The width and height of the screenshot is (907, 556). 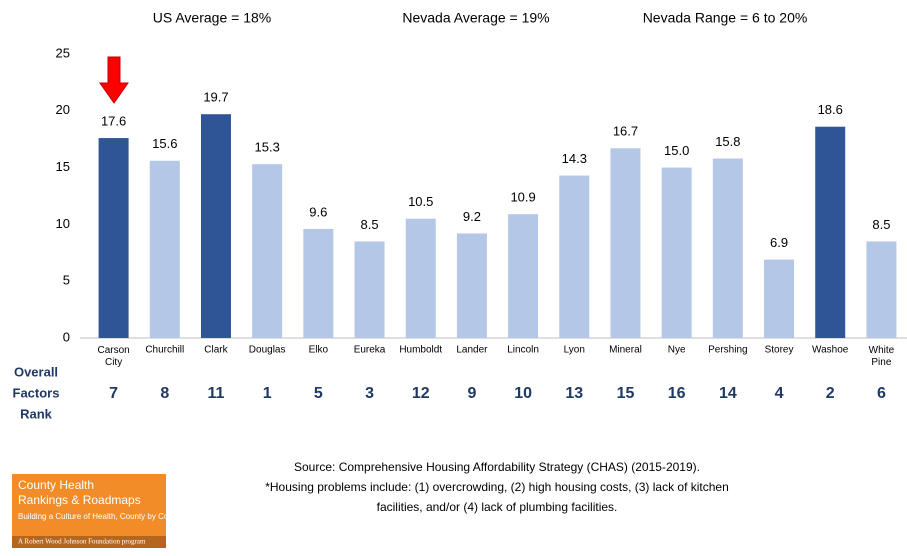 What do you see at coordinates (267, 393) in the screenshot?
I see `rank-value: 1` at bounding box center [267, 393].